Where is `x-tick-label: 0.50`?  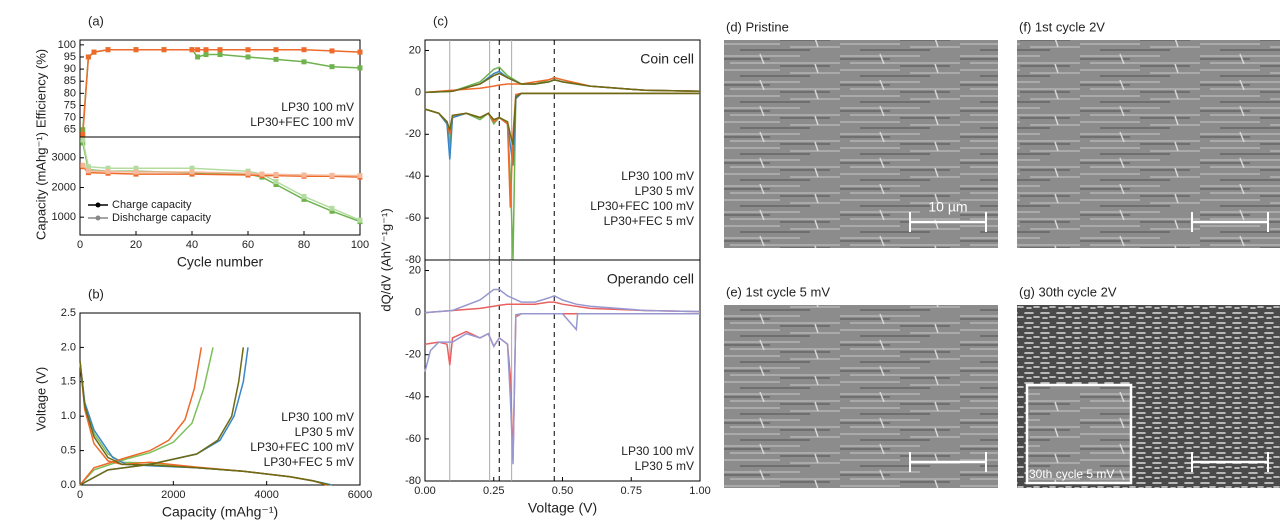 x-tick-label: 0.50 is located at coordinates (562, 491).